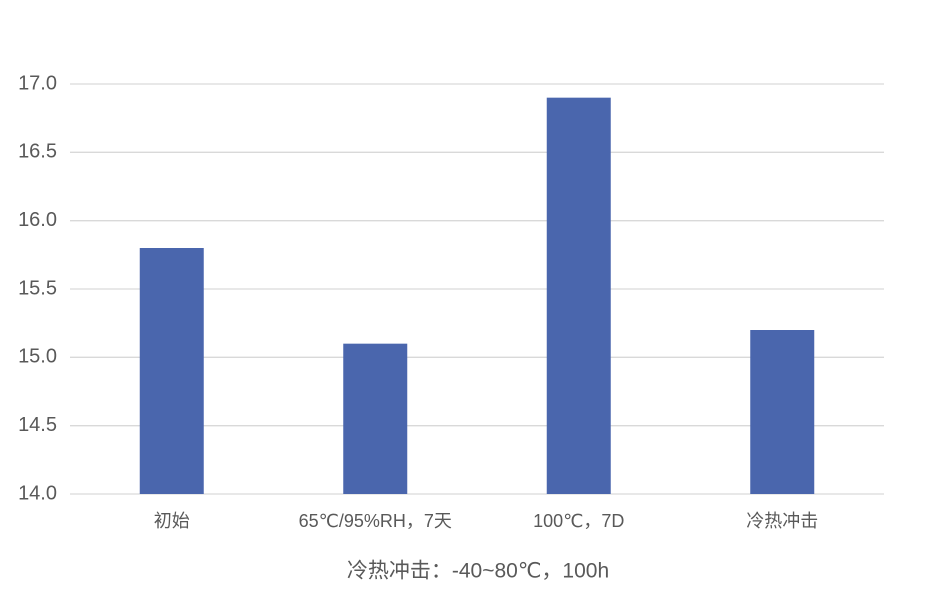  What do you see at coordinates (578, 521) in the screenshot?
I see `x-tick-label: 100℃，7D` at bounding box center [578, 521].